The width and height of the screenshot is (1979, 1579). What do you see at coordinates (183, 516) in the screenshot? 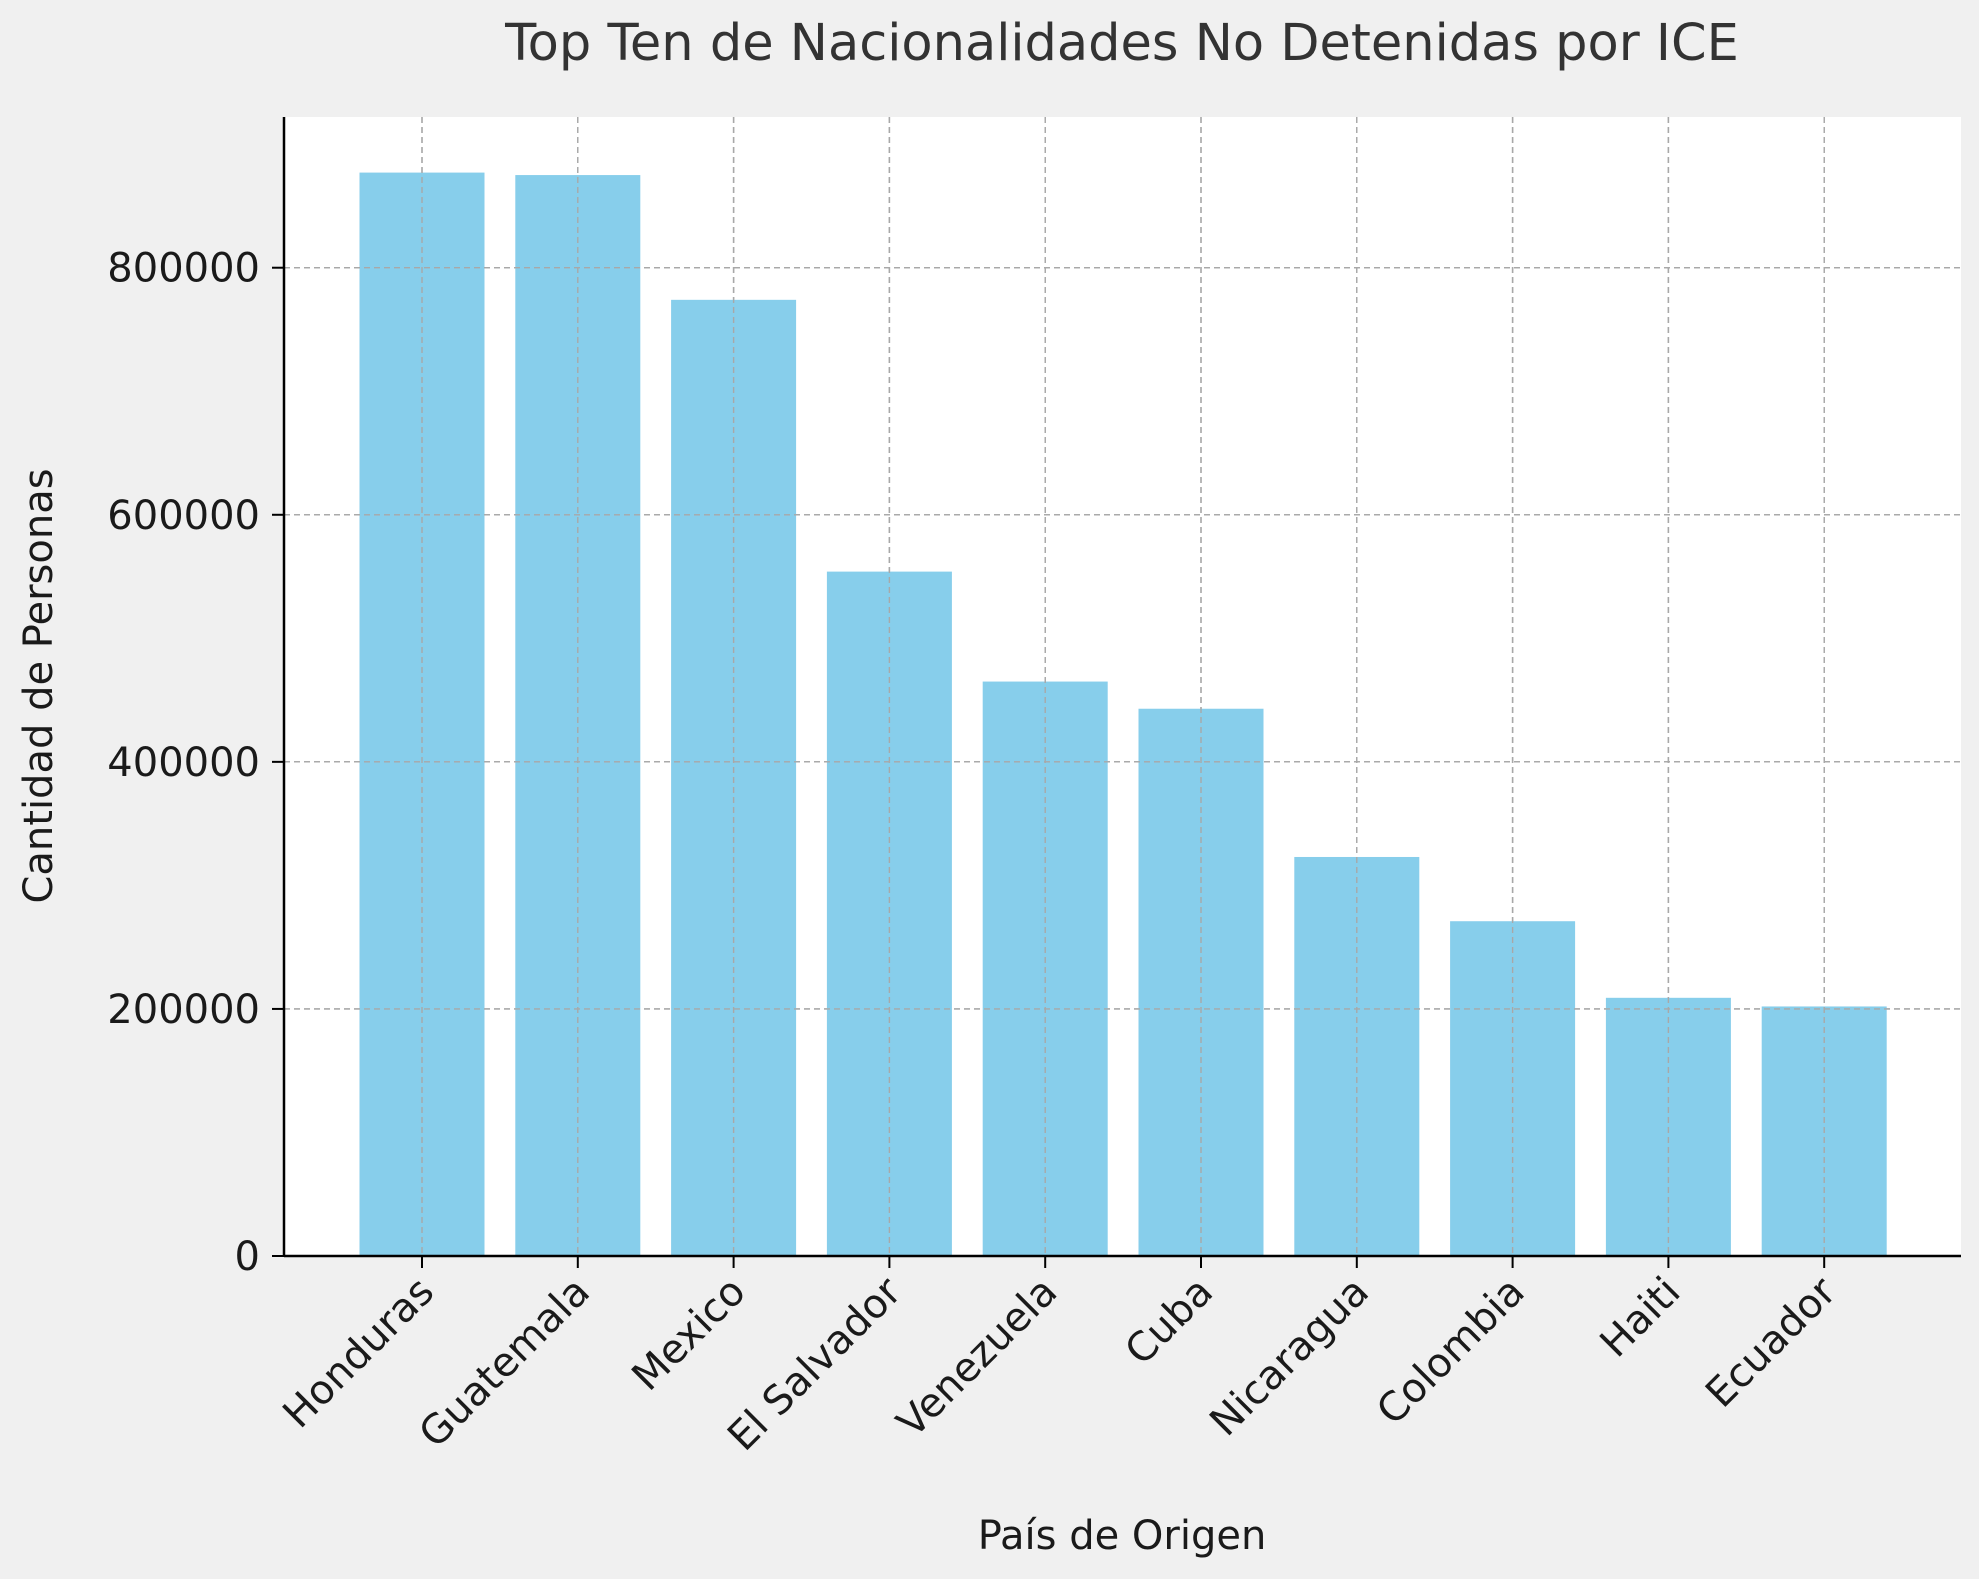
I see `y-tick-label: 600000` at bounding box center [183, 516].